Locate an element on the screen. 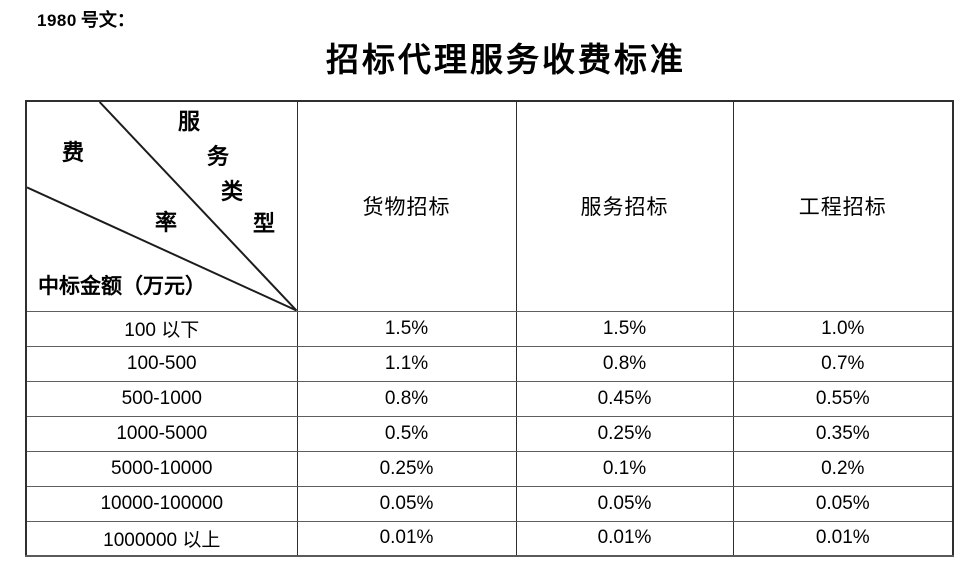  row-label-amount-range: 500-1000 is located at coordinates (161, 398).